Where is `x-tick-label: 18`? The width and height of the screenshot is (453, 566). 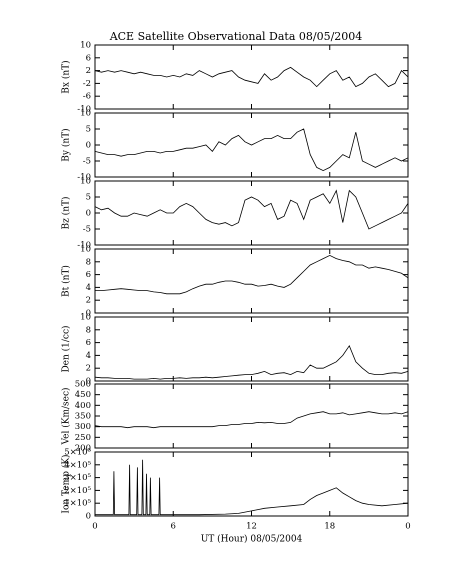 x-tick-label: 18 is located at coordinates (329, 527).